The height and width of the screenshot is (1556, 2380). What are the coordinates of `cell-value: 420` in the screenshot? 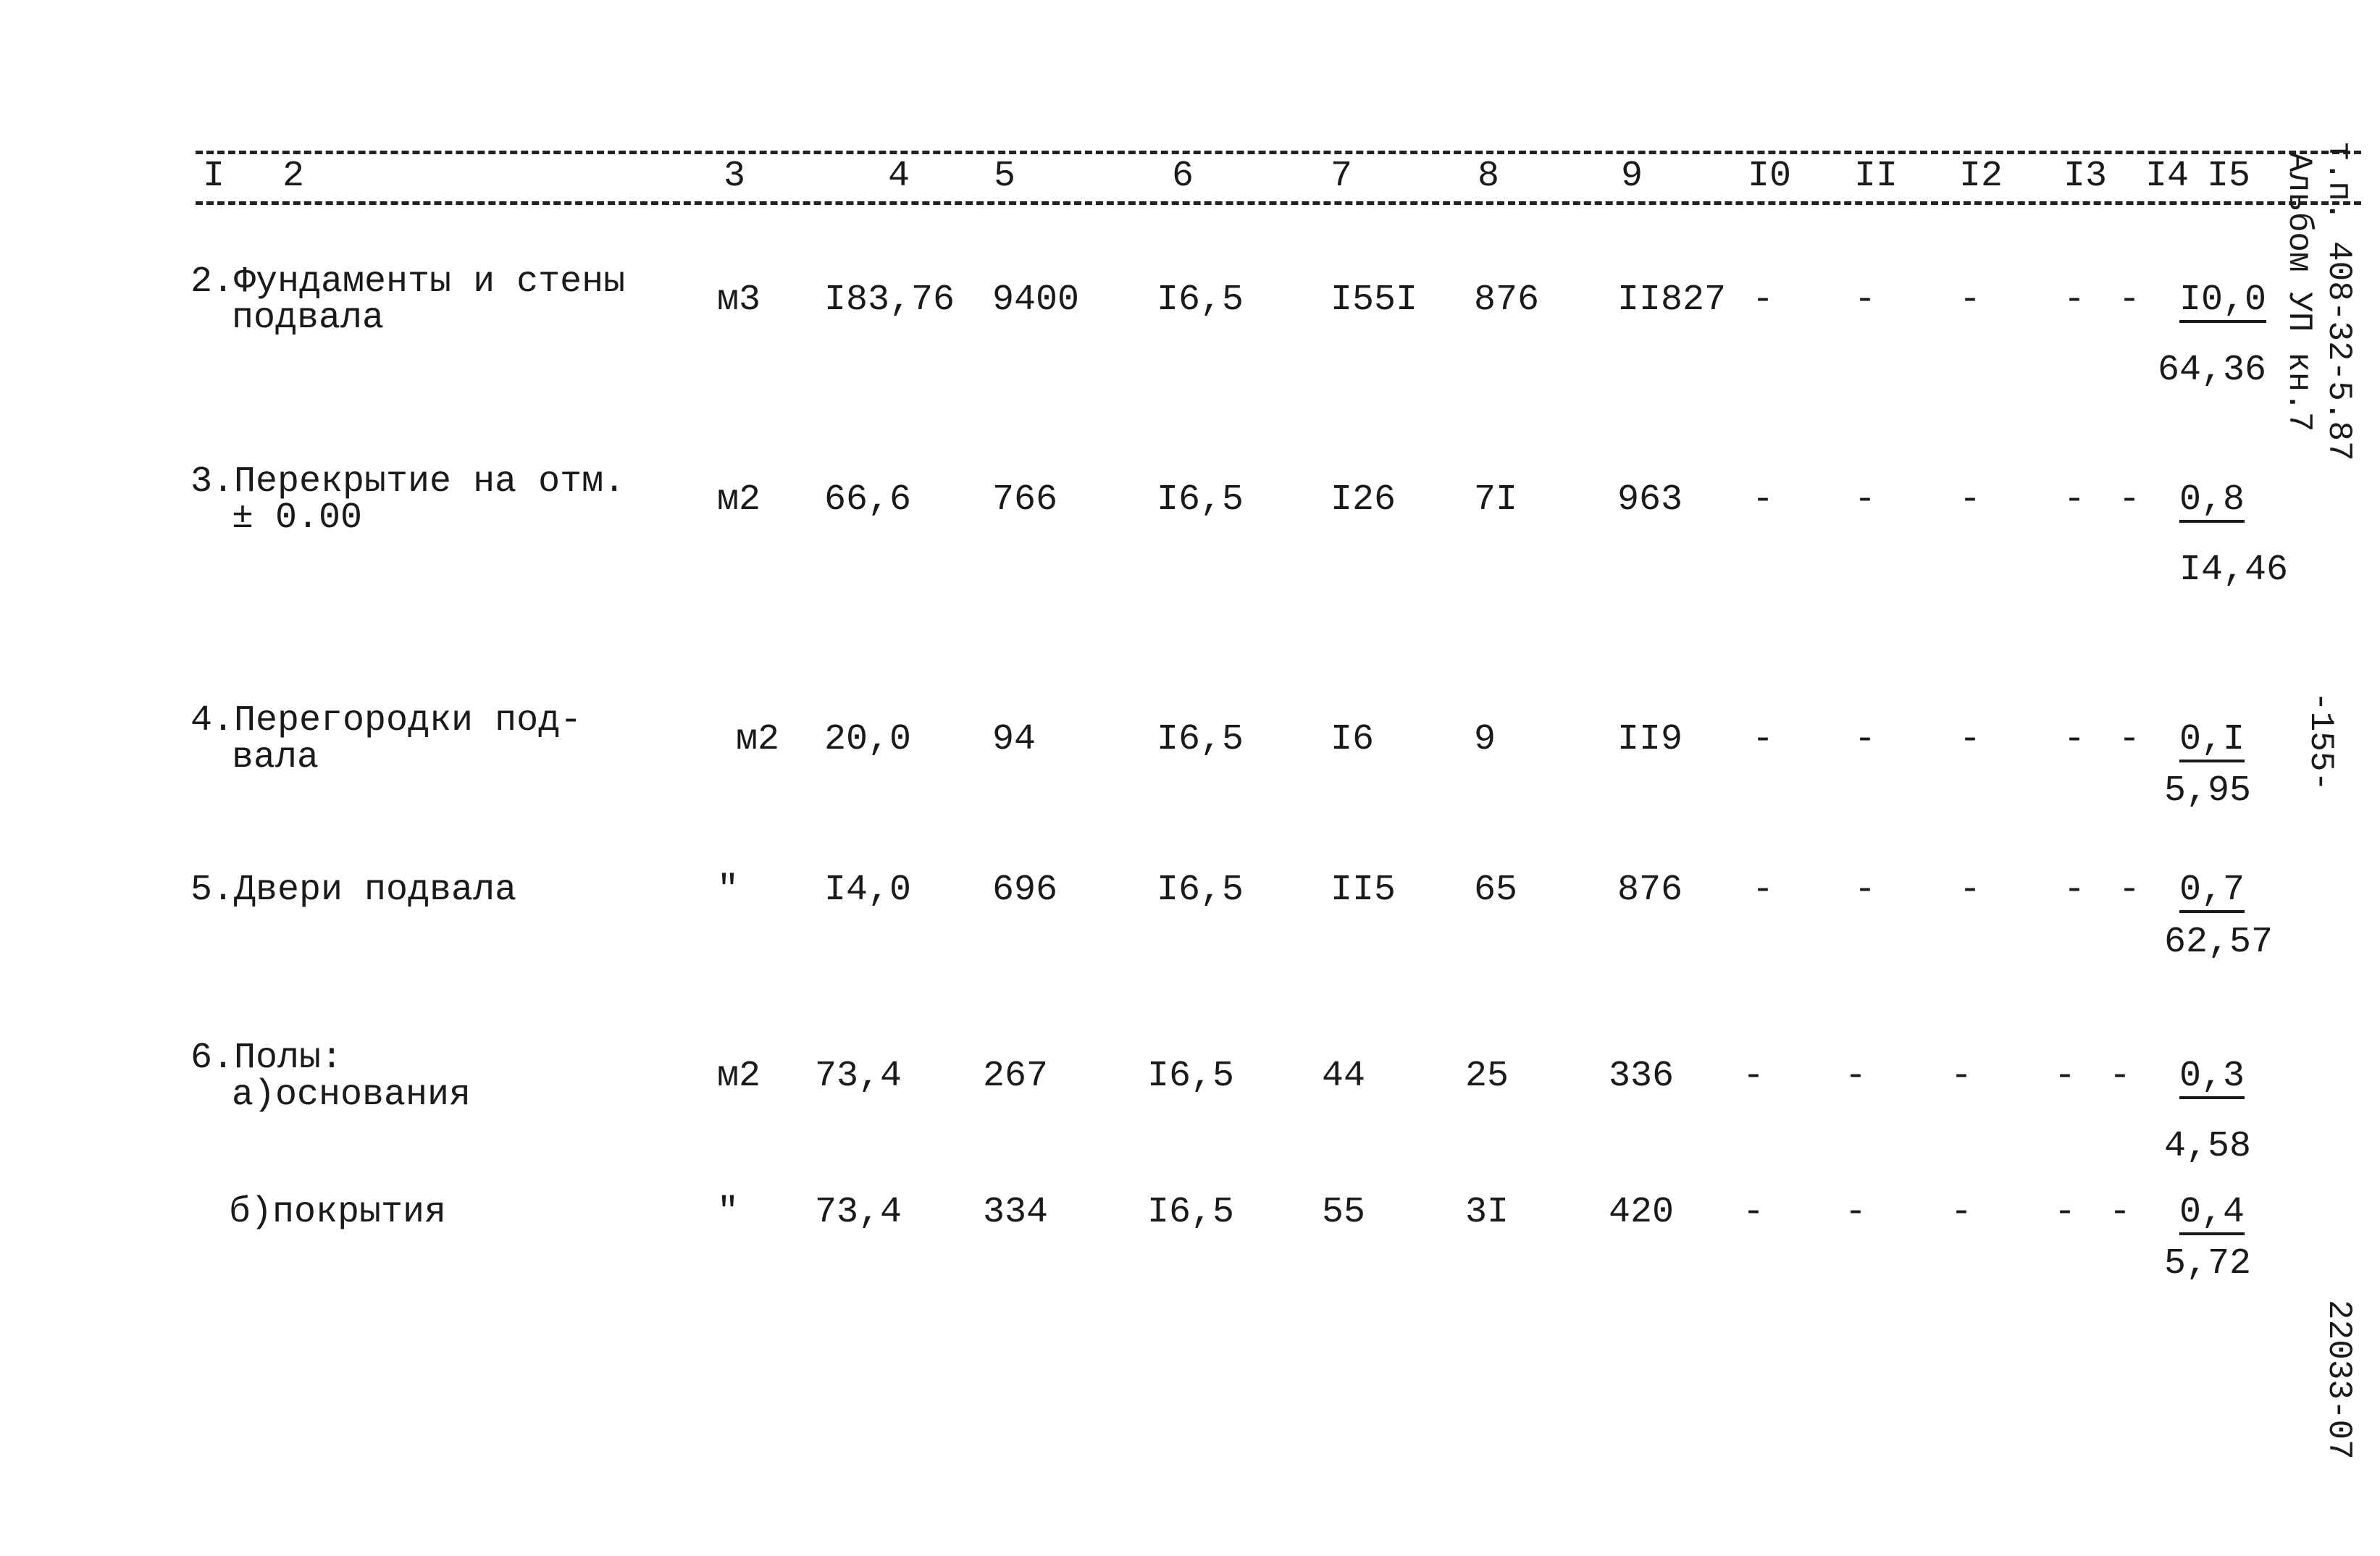 It's located at (1642, 1212).